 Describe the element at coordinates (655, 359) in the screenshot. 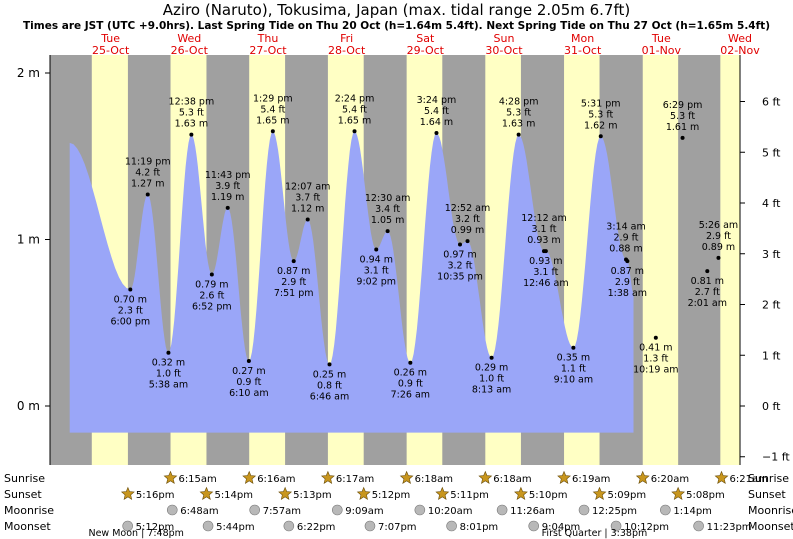

I see `extreme-label: 1.3 ft` at that location.